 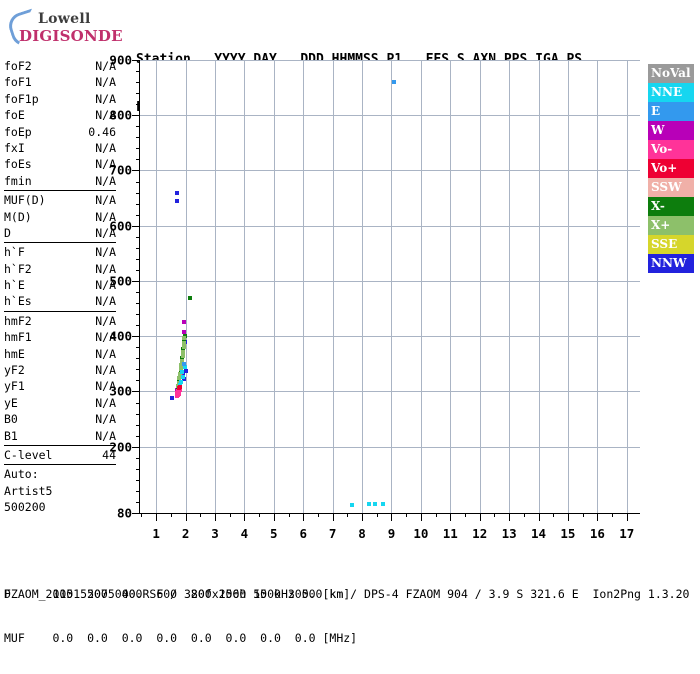 I want to click on data-point-w, so click(x=183, y=322).